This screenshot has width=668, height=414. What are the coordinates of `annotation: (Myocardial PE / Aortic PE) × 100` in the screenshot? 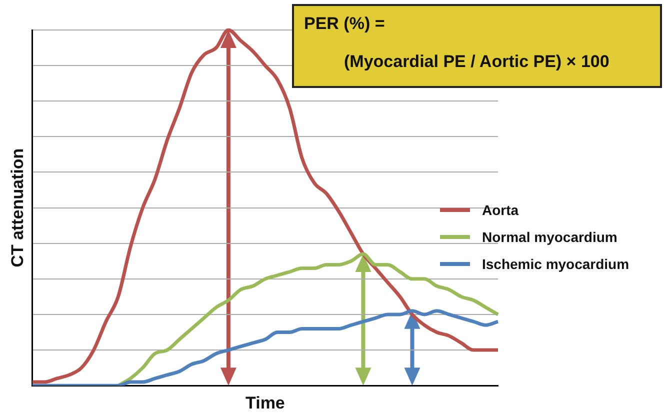 It's located at (476, 62).